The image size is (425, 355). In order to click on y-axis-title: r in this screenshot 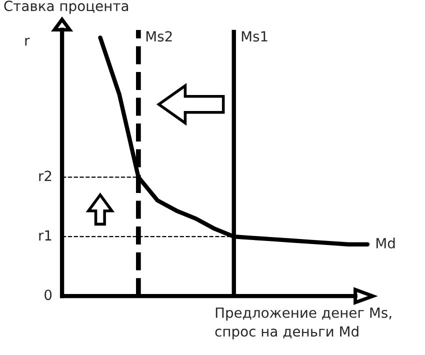, I will do `click(27, 42)`.